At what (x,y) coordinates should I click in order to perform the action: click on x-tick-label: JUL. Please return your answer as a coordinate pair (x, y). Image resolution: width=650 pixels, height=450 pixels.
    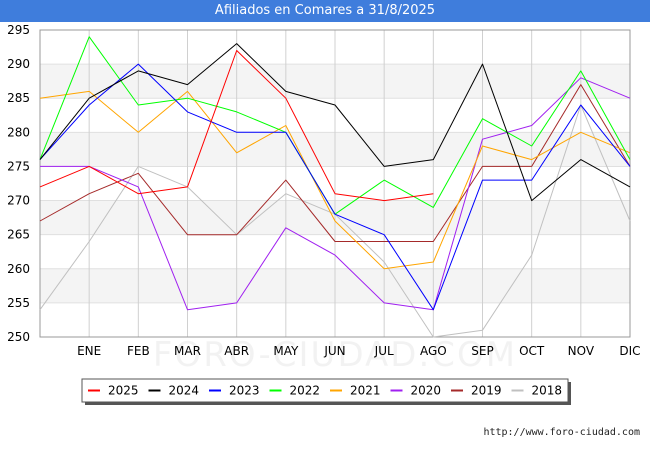
    Looking at the image, I should click on (384, 351).